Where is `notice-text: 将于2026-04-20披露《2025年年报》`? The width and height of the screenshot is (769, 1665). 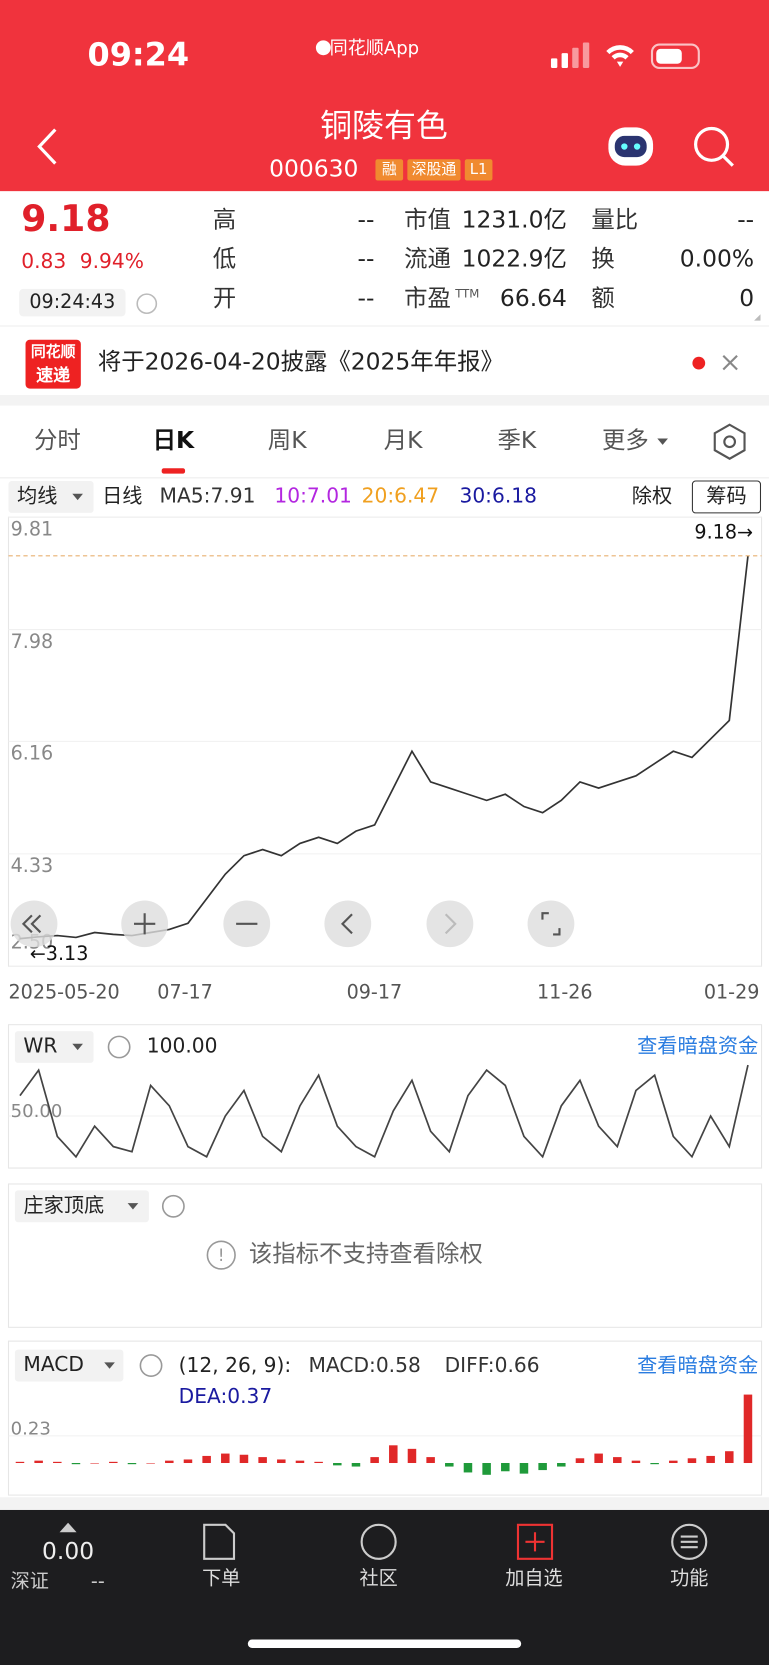
notice-text: 将于2026-04-20披露《2025年年报》 is located at coordinates (301, 362).